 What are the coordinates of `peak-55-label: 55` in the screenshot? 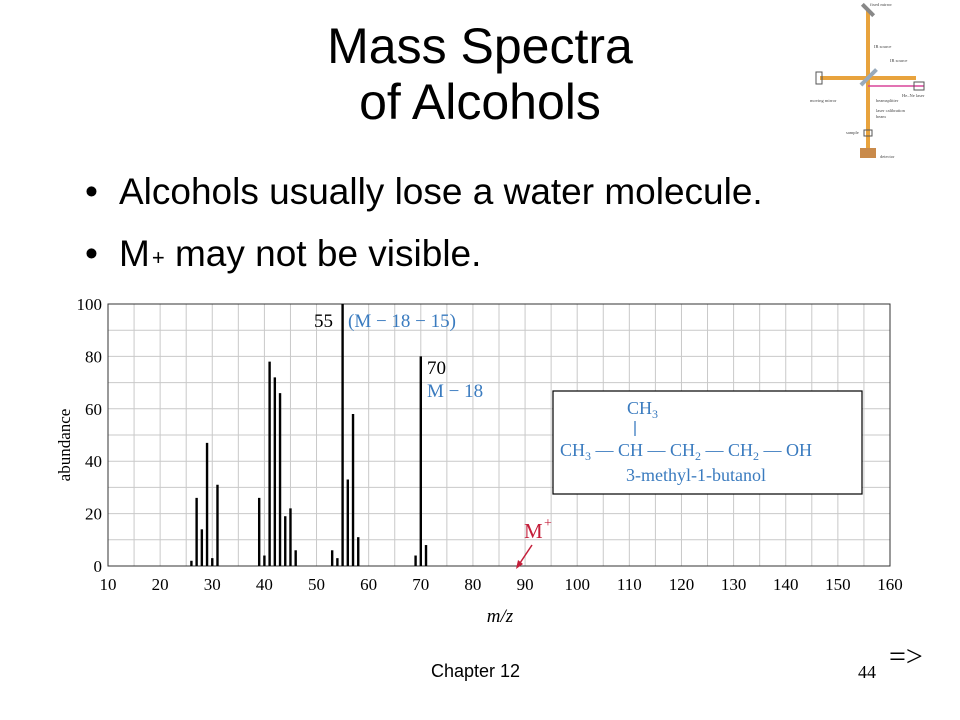 It's located at (323, 321).